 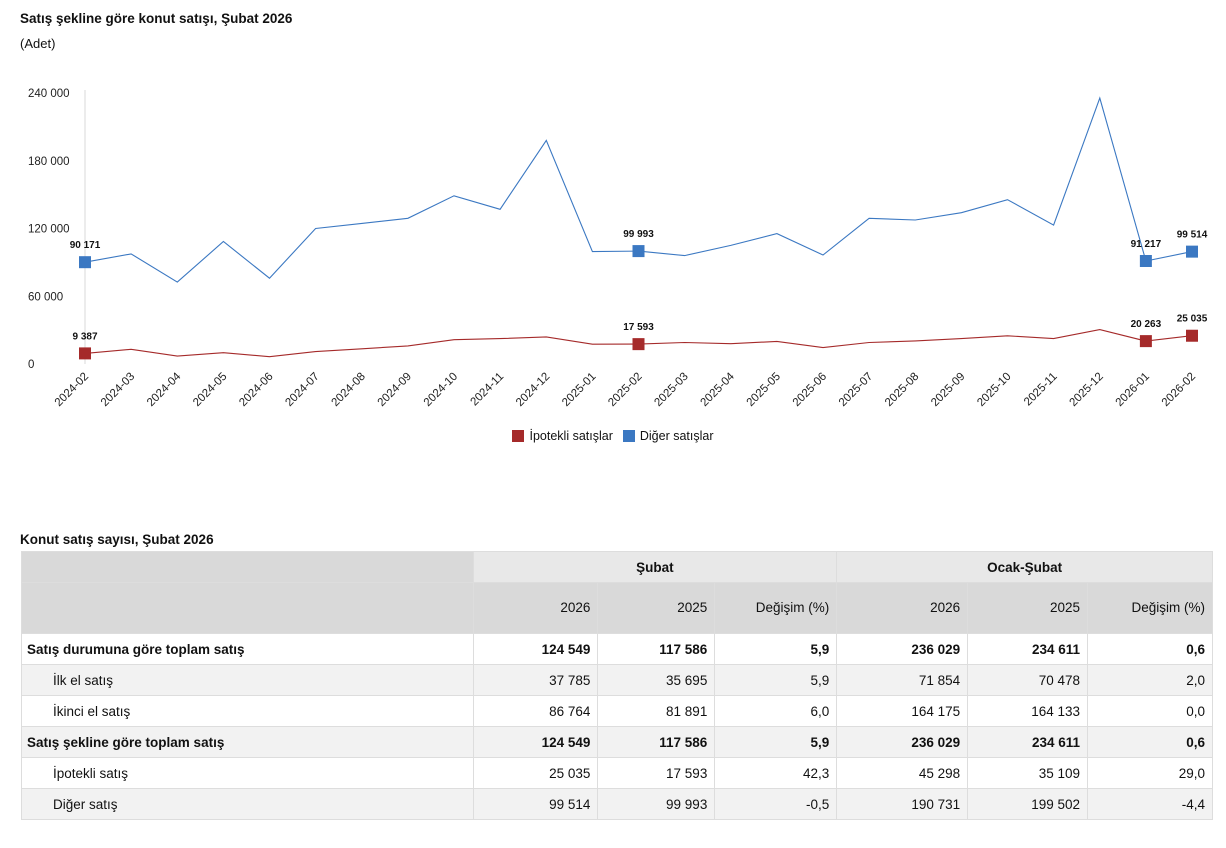 I want to click on x-tick-label: 2024-03, so click(x=118, y=390).